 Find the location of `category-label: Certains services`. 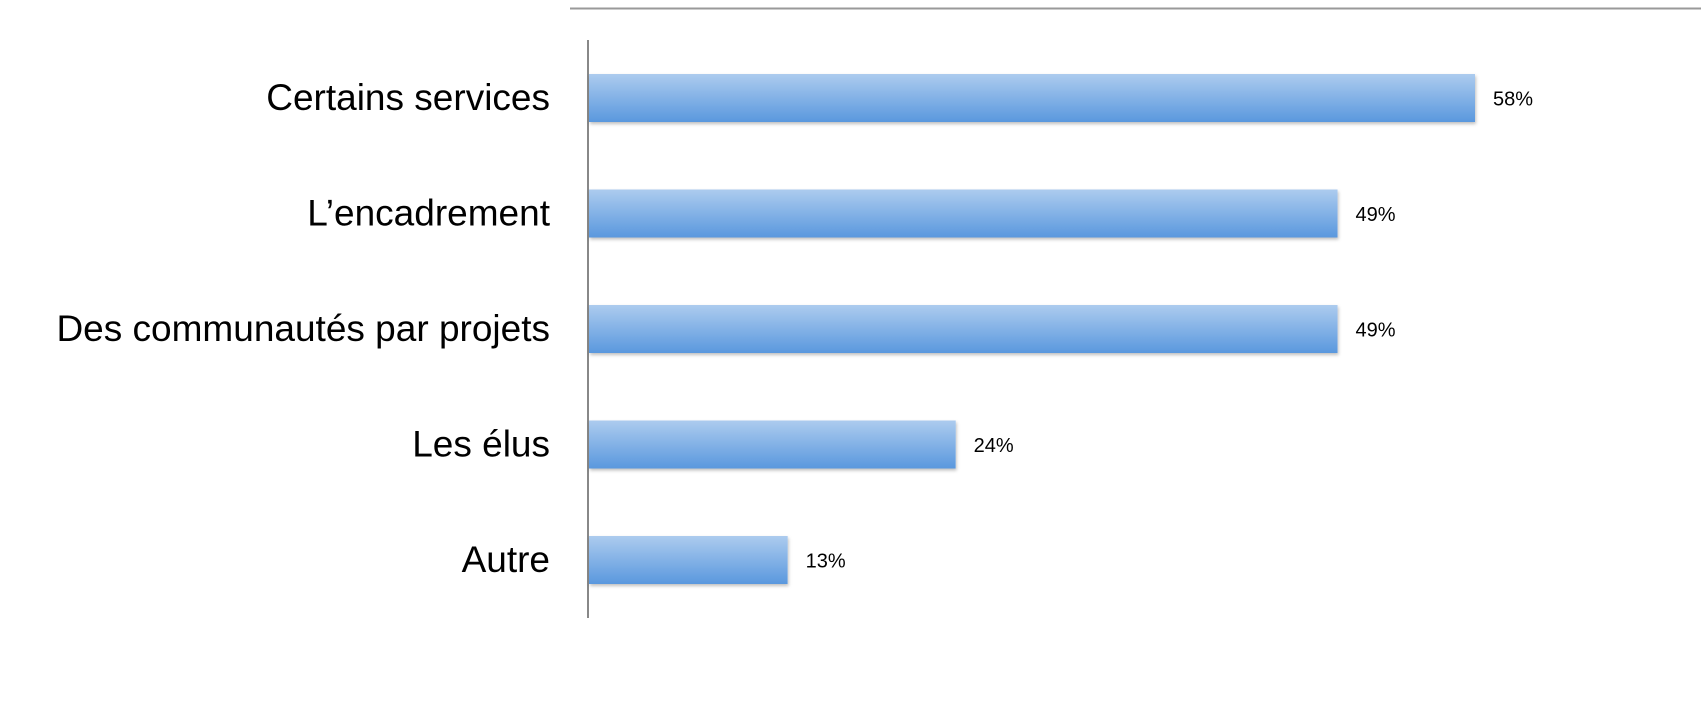

category-label: Certains services is located at coordinates (408, 97).